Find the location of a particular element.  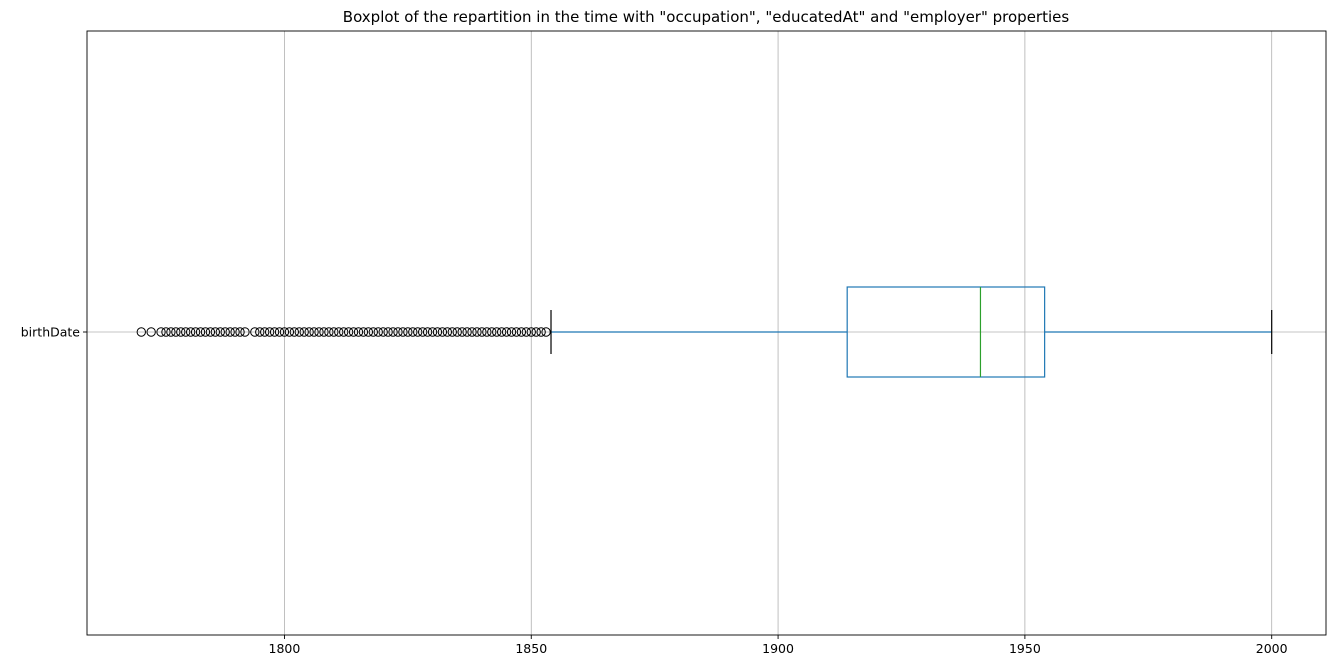

x-tick-label: 1800 is located at coordinates (285, 648).